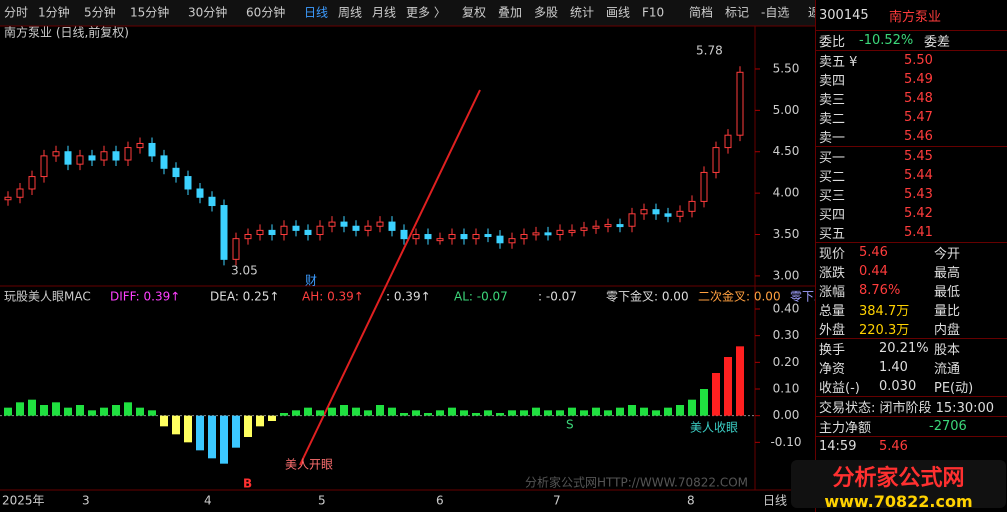 This screenshot has width=1007, height=512. What do you see at coordinates (786, 362) in the screenshot?
I see `y-tick-label: 0.20` at bounding box center [786, 362].